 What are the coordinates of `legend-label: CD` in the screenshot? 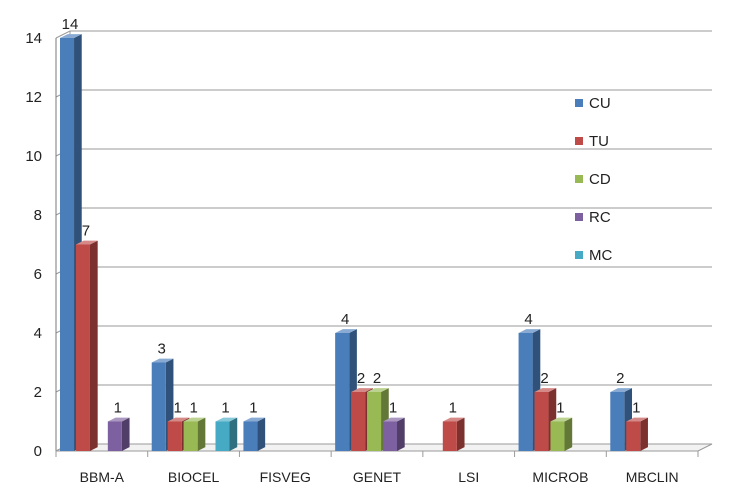 It's located at (600, 179).